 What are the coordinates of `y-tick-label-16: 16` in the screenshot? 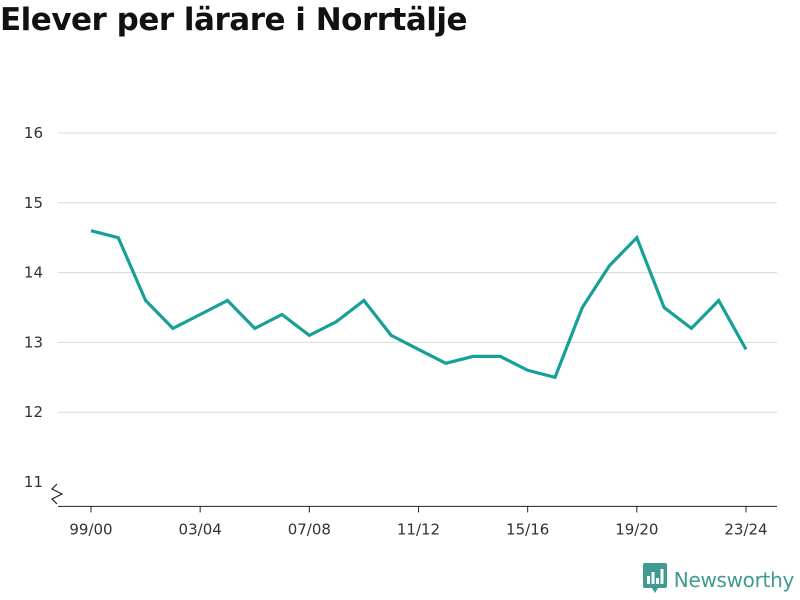 It's located at (33, 133).